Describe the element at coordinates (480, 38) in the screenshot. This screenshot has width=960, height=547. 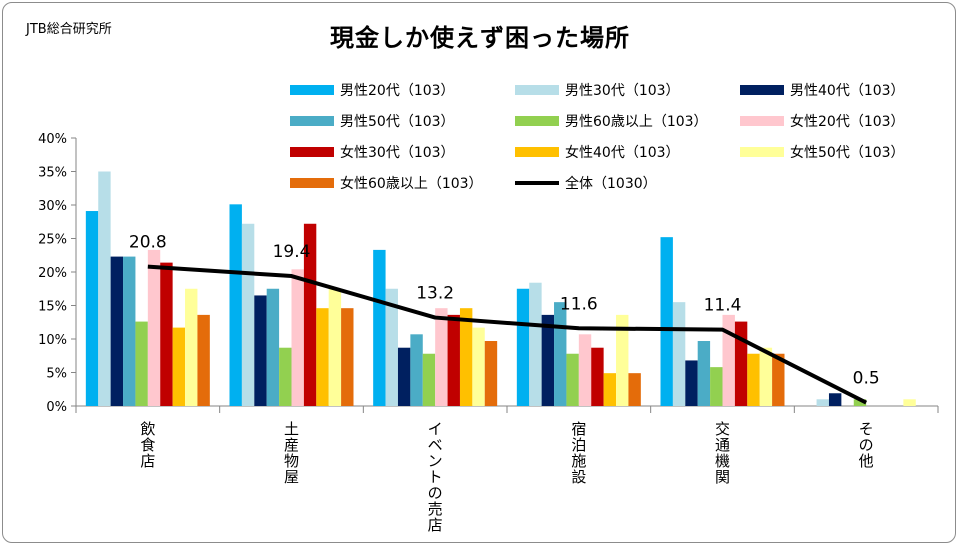
I see `chart-title: 現金しか使えず困った場所` at that location.